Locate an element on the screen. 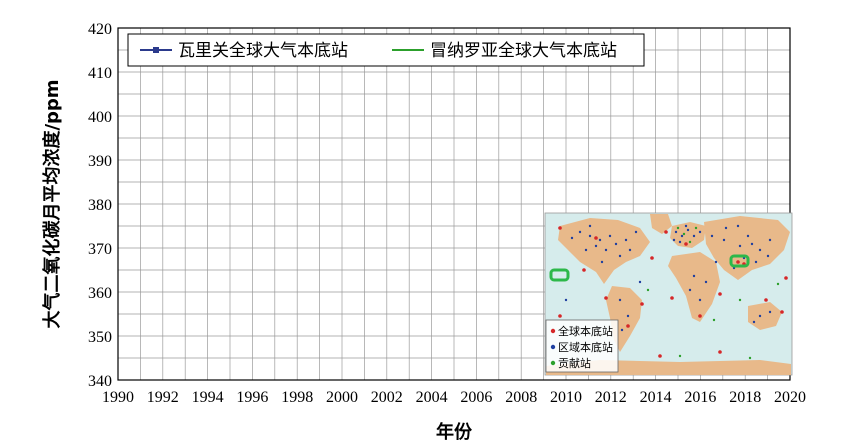 This screenshot has width=856, height=448. y-tick-label: 400 is located at coordinates (100, 117).